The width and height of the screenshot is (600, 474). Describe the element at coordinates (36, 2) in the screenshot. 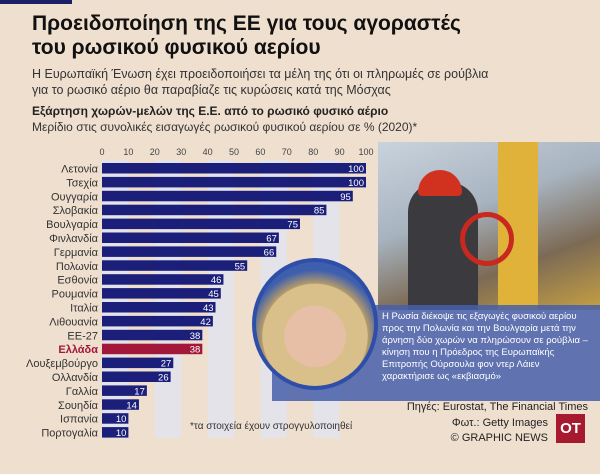

I see `top-accent-bar` at that location.